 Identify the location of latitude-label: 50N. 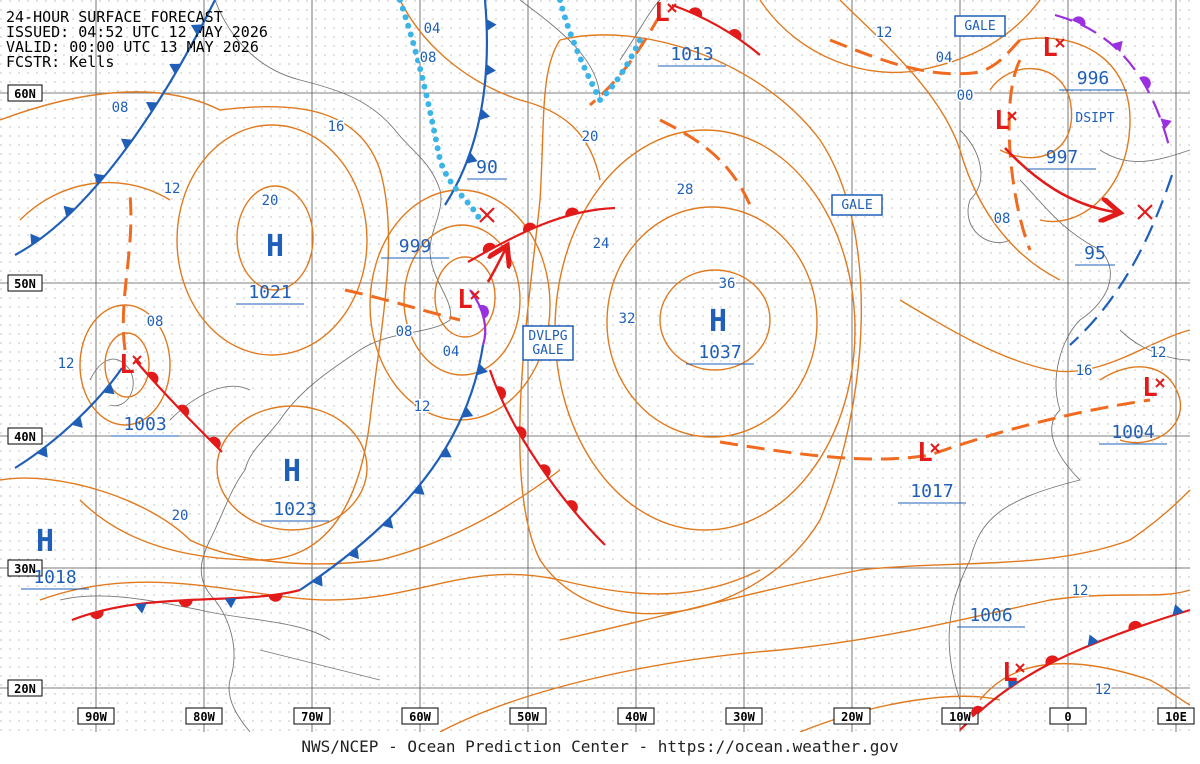
(25, 284).